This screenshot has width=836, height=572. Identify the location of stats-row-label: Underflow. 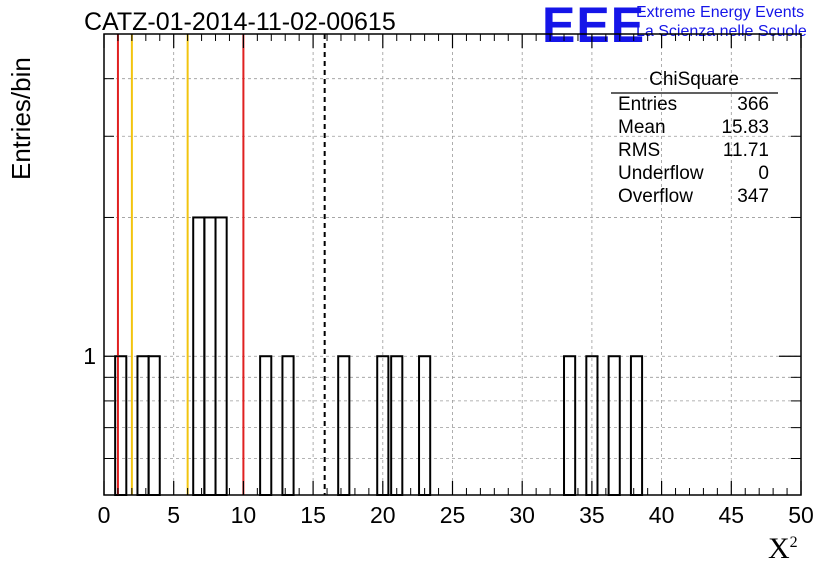
(661, 173).